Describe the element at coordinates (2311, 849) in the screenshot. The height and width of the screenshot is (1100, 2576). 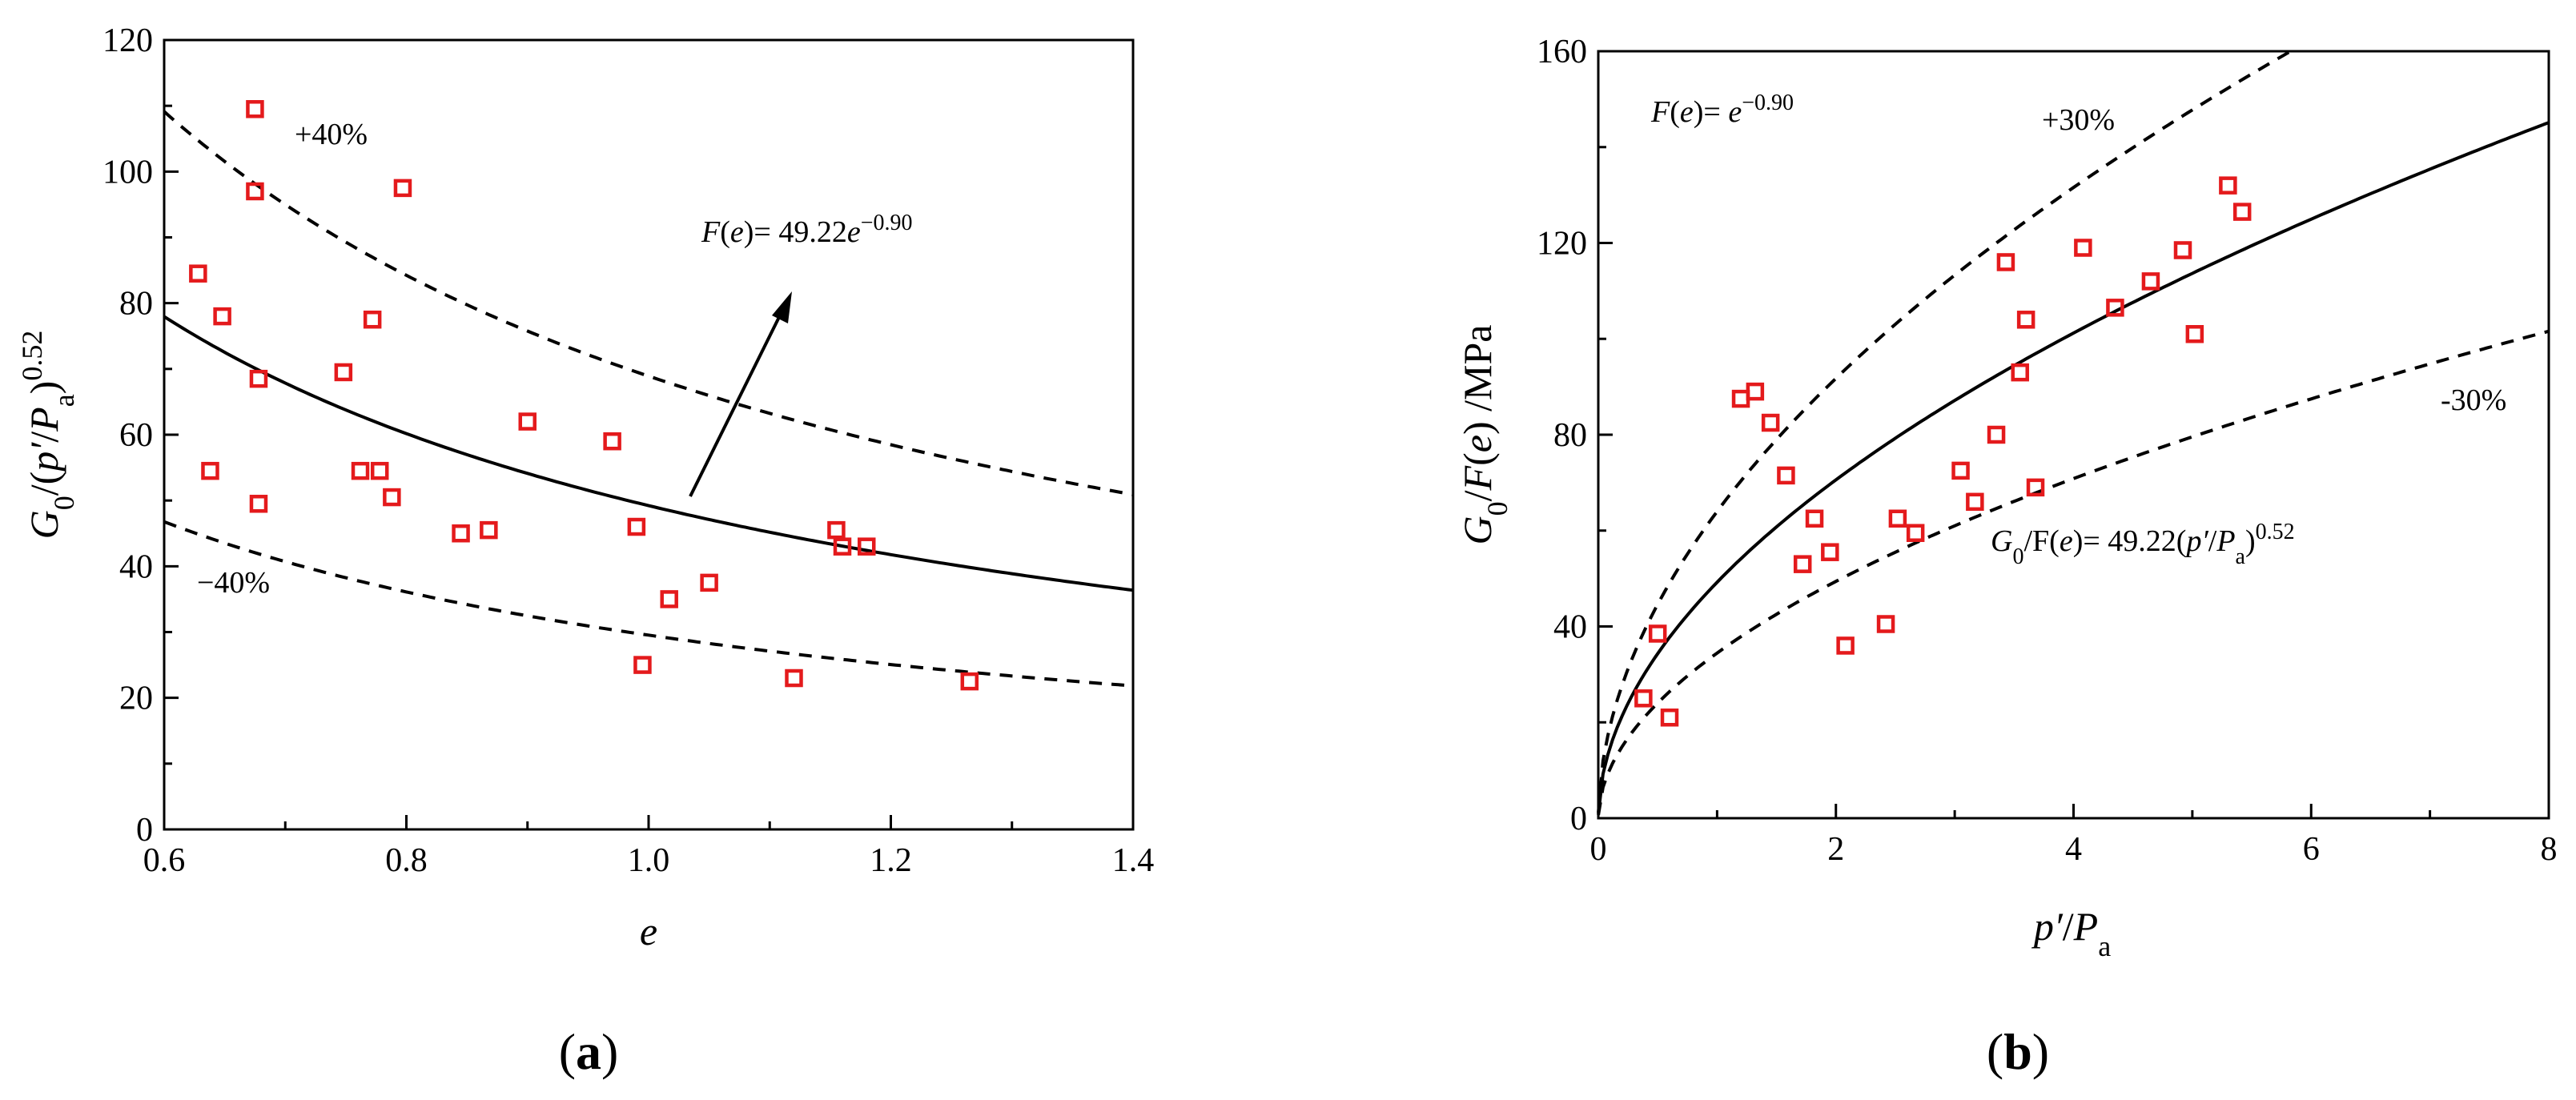
I see `b-x-tick-label: 6` at that location.